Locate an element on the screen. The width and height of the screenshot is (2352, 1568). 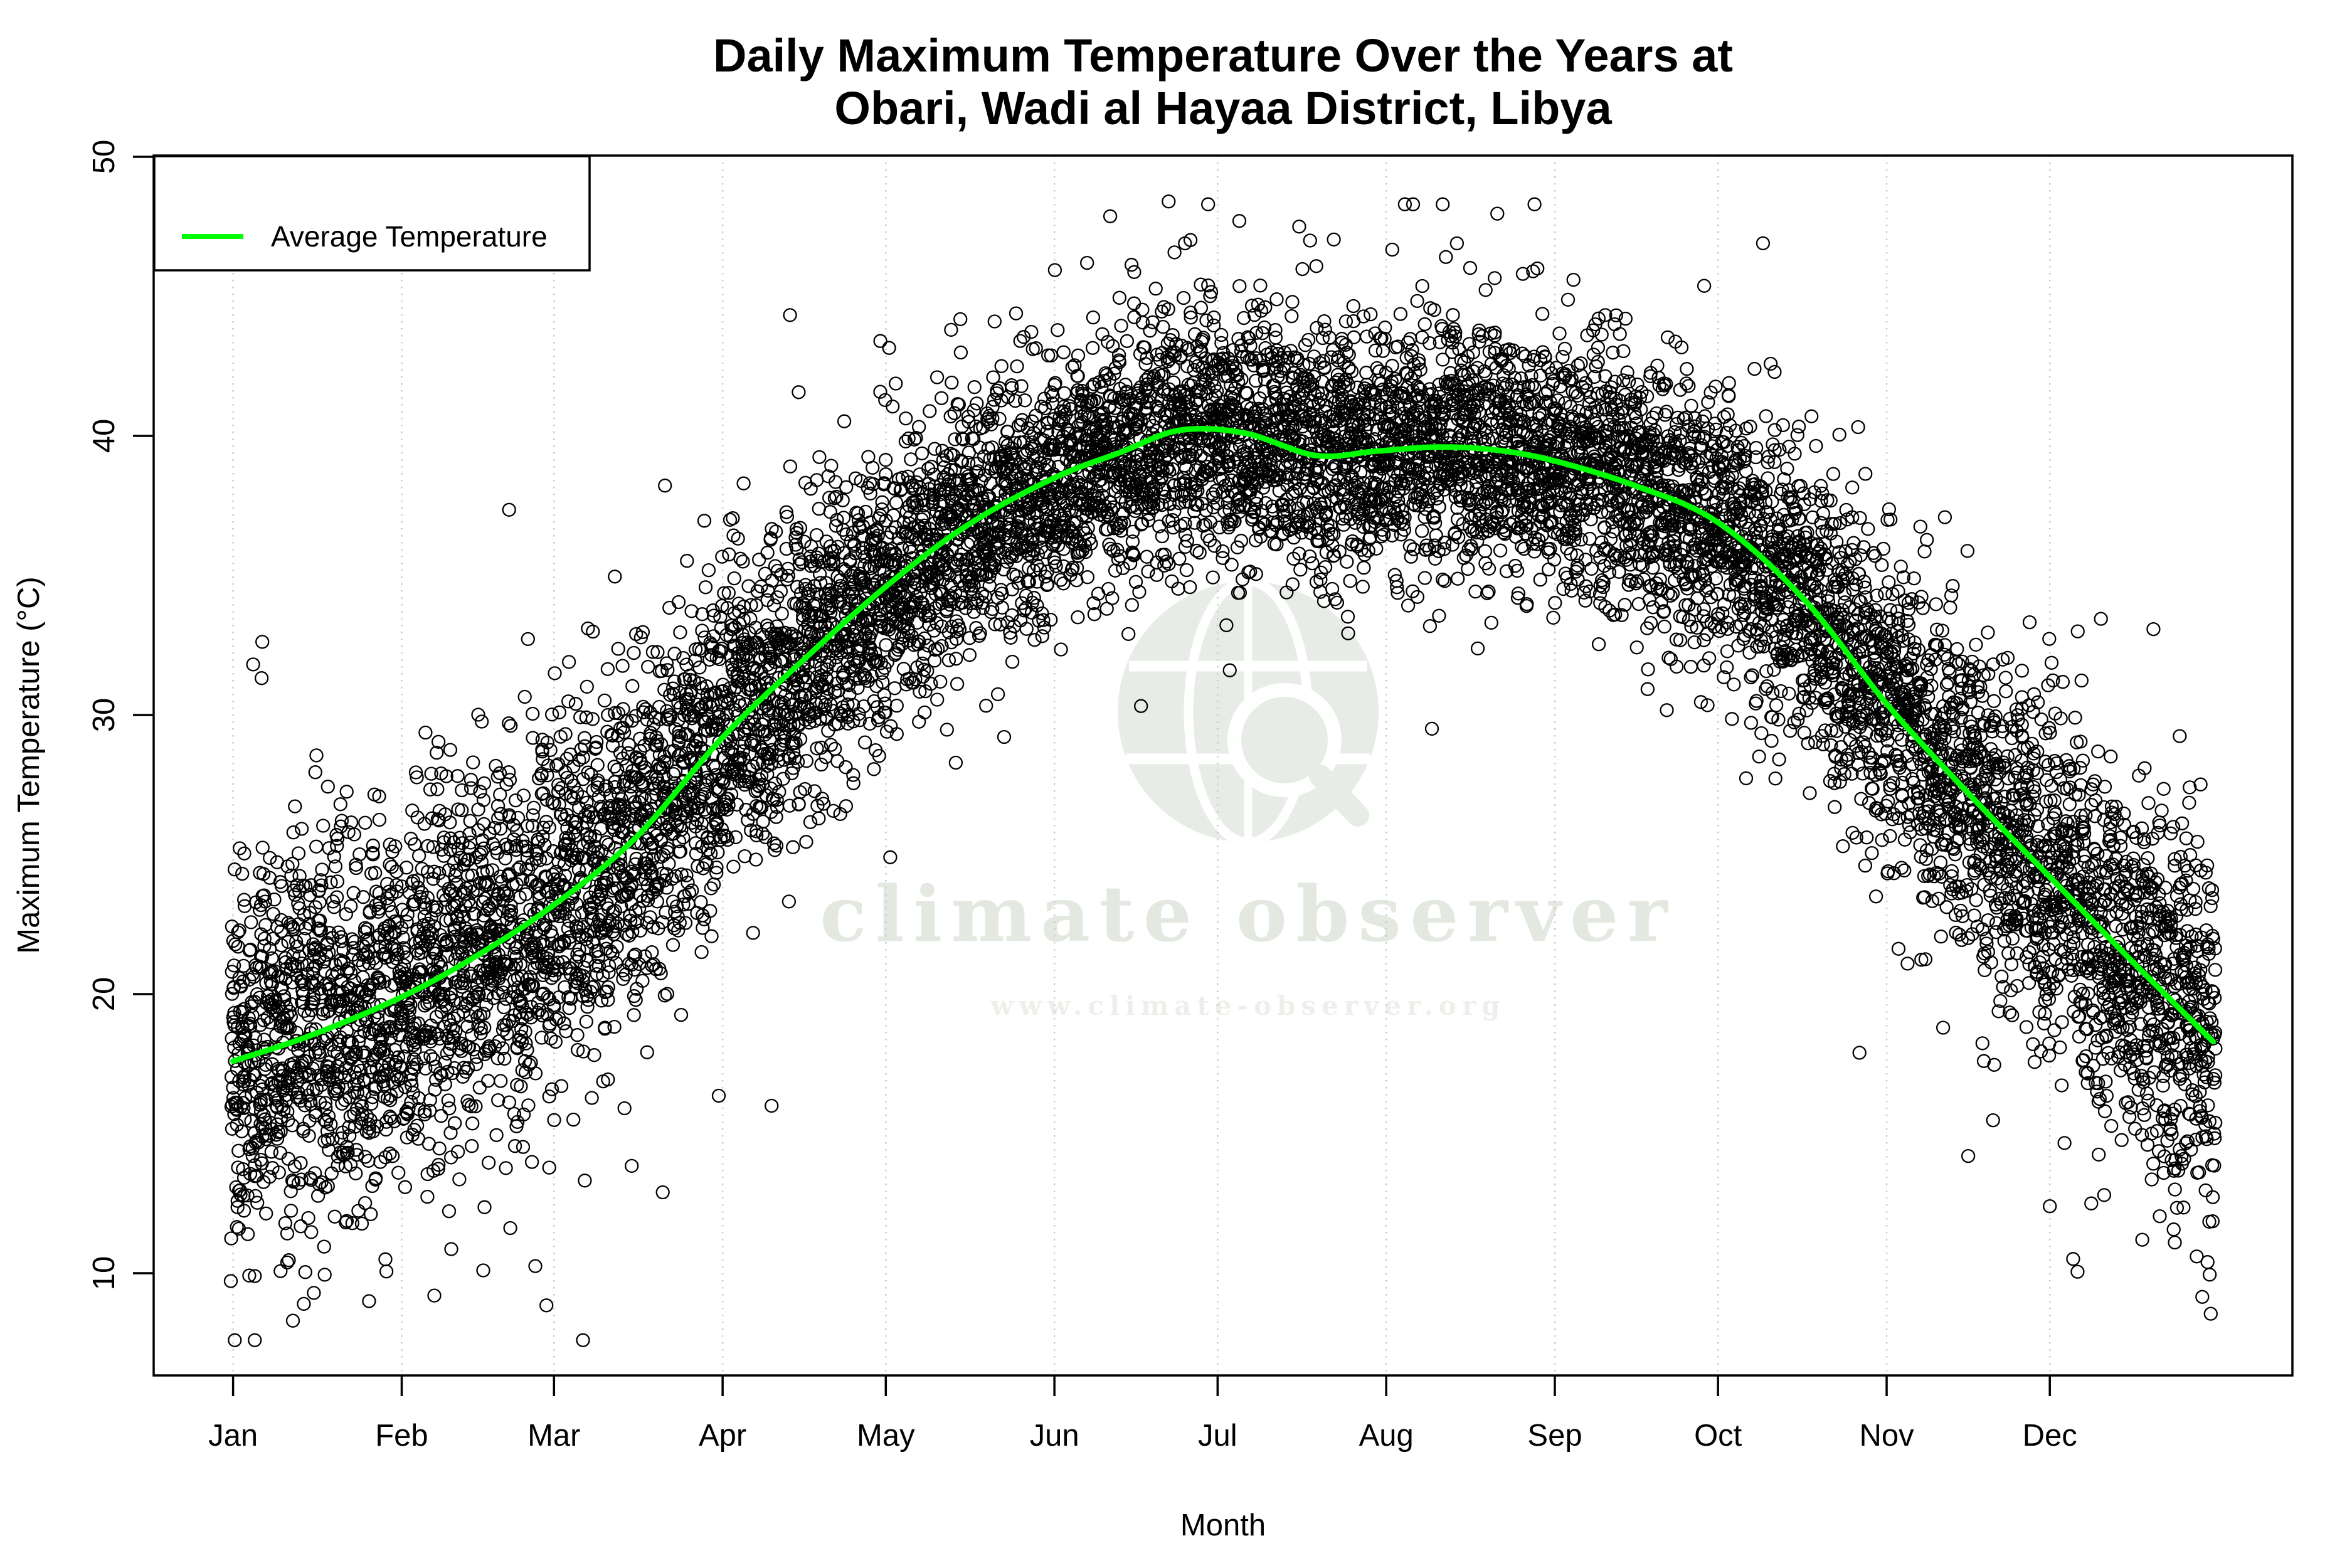
x-tick-label-aug: Aug is located at coordinates (1386, 1436).